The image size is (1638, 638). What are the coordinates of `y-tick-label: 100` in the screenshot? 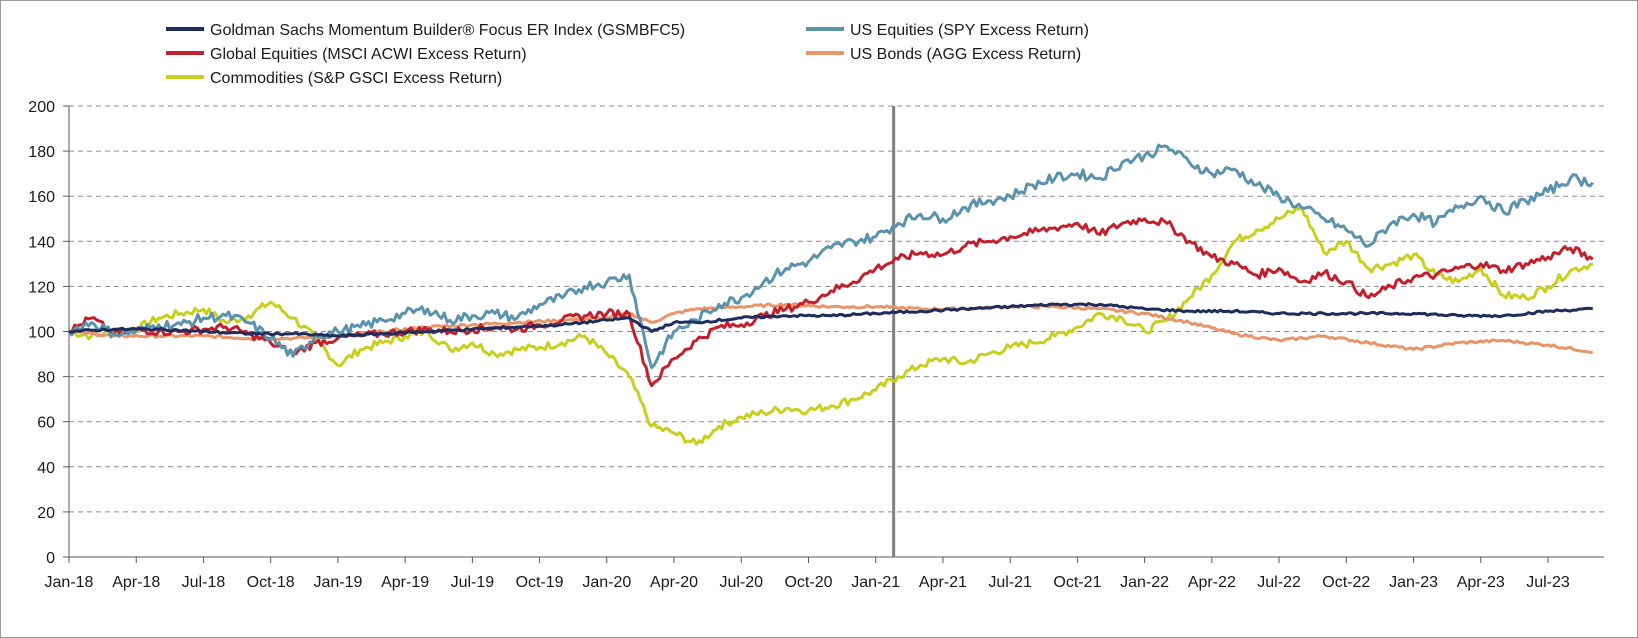 It's located at (41, 333).